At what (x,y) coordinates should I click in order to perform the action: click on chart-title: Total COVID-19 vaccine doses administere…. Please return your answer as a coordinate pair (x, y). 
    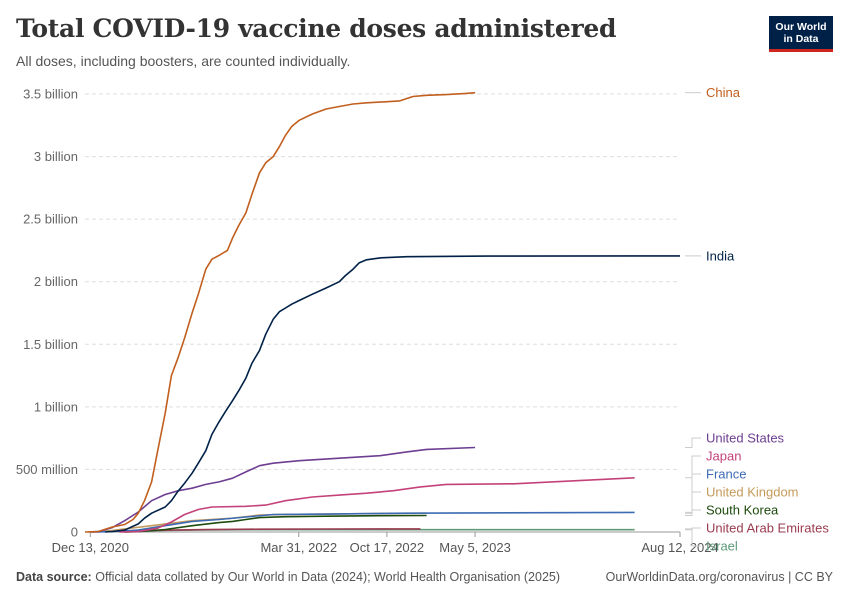
    Looking at the image, I should click on (316, 28).